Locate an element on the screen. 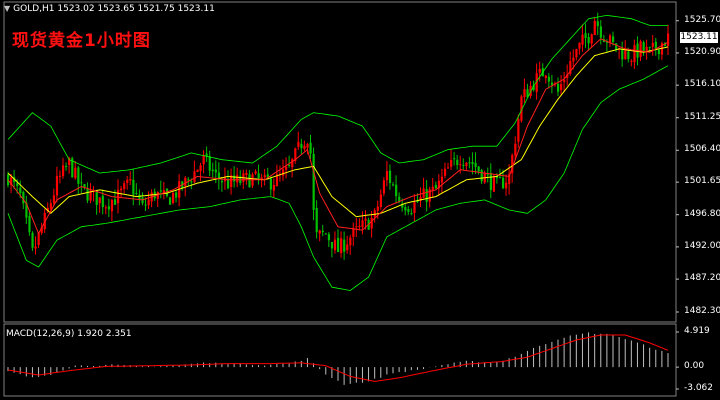  price-tick-label: 1511.25 is located at coordinates (702, 116).